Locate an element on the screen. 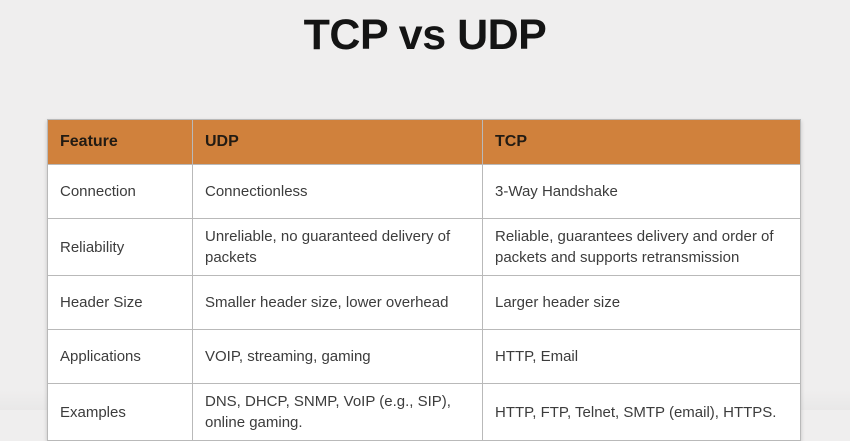 This screenshot has height=441, width=850. cell-tcp: 3-Way Handshake is located at coordinates (641, 191).